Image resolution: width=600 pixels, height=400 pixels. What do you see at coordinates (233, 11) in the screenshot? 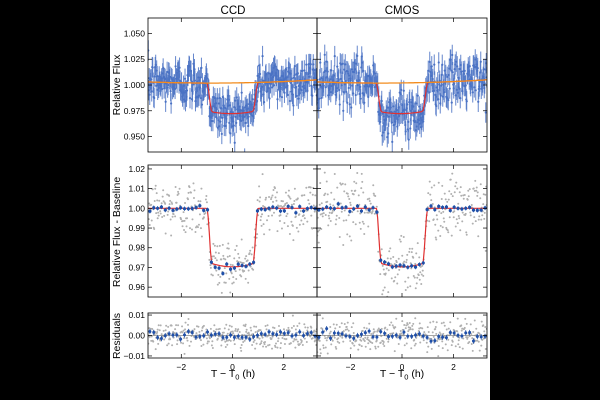
I see `column-title-ccd: CCD` at bounding box center [233, 11].